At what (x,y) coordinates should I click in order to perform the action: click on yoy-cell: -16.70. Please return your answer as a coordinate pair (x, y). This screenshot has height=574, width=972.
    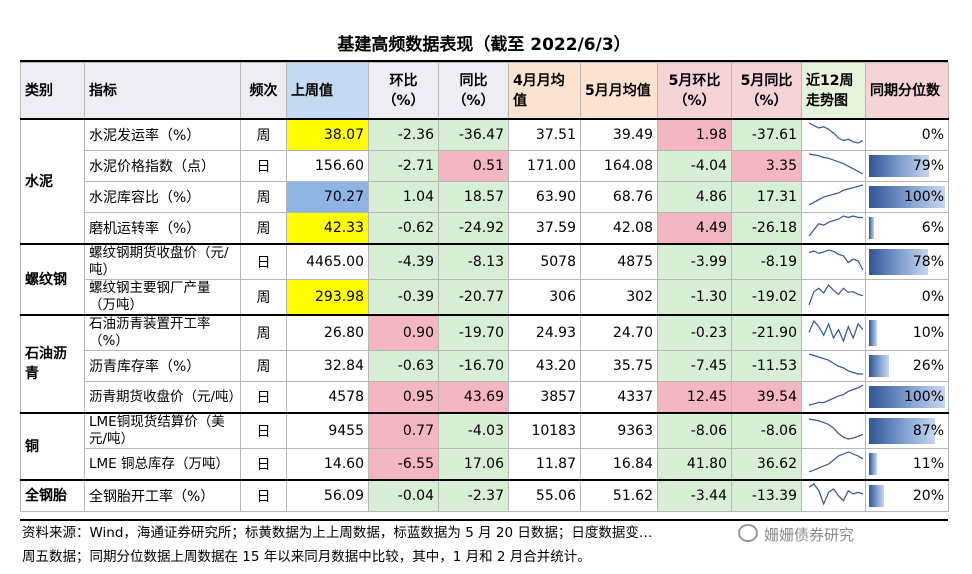
    Looking at the image, I should click on (473, 366).